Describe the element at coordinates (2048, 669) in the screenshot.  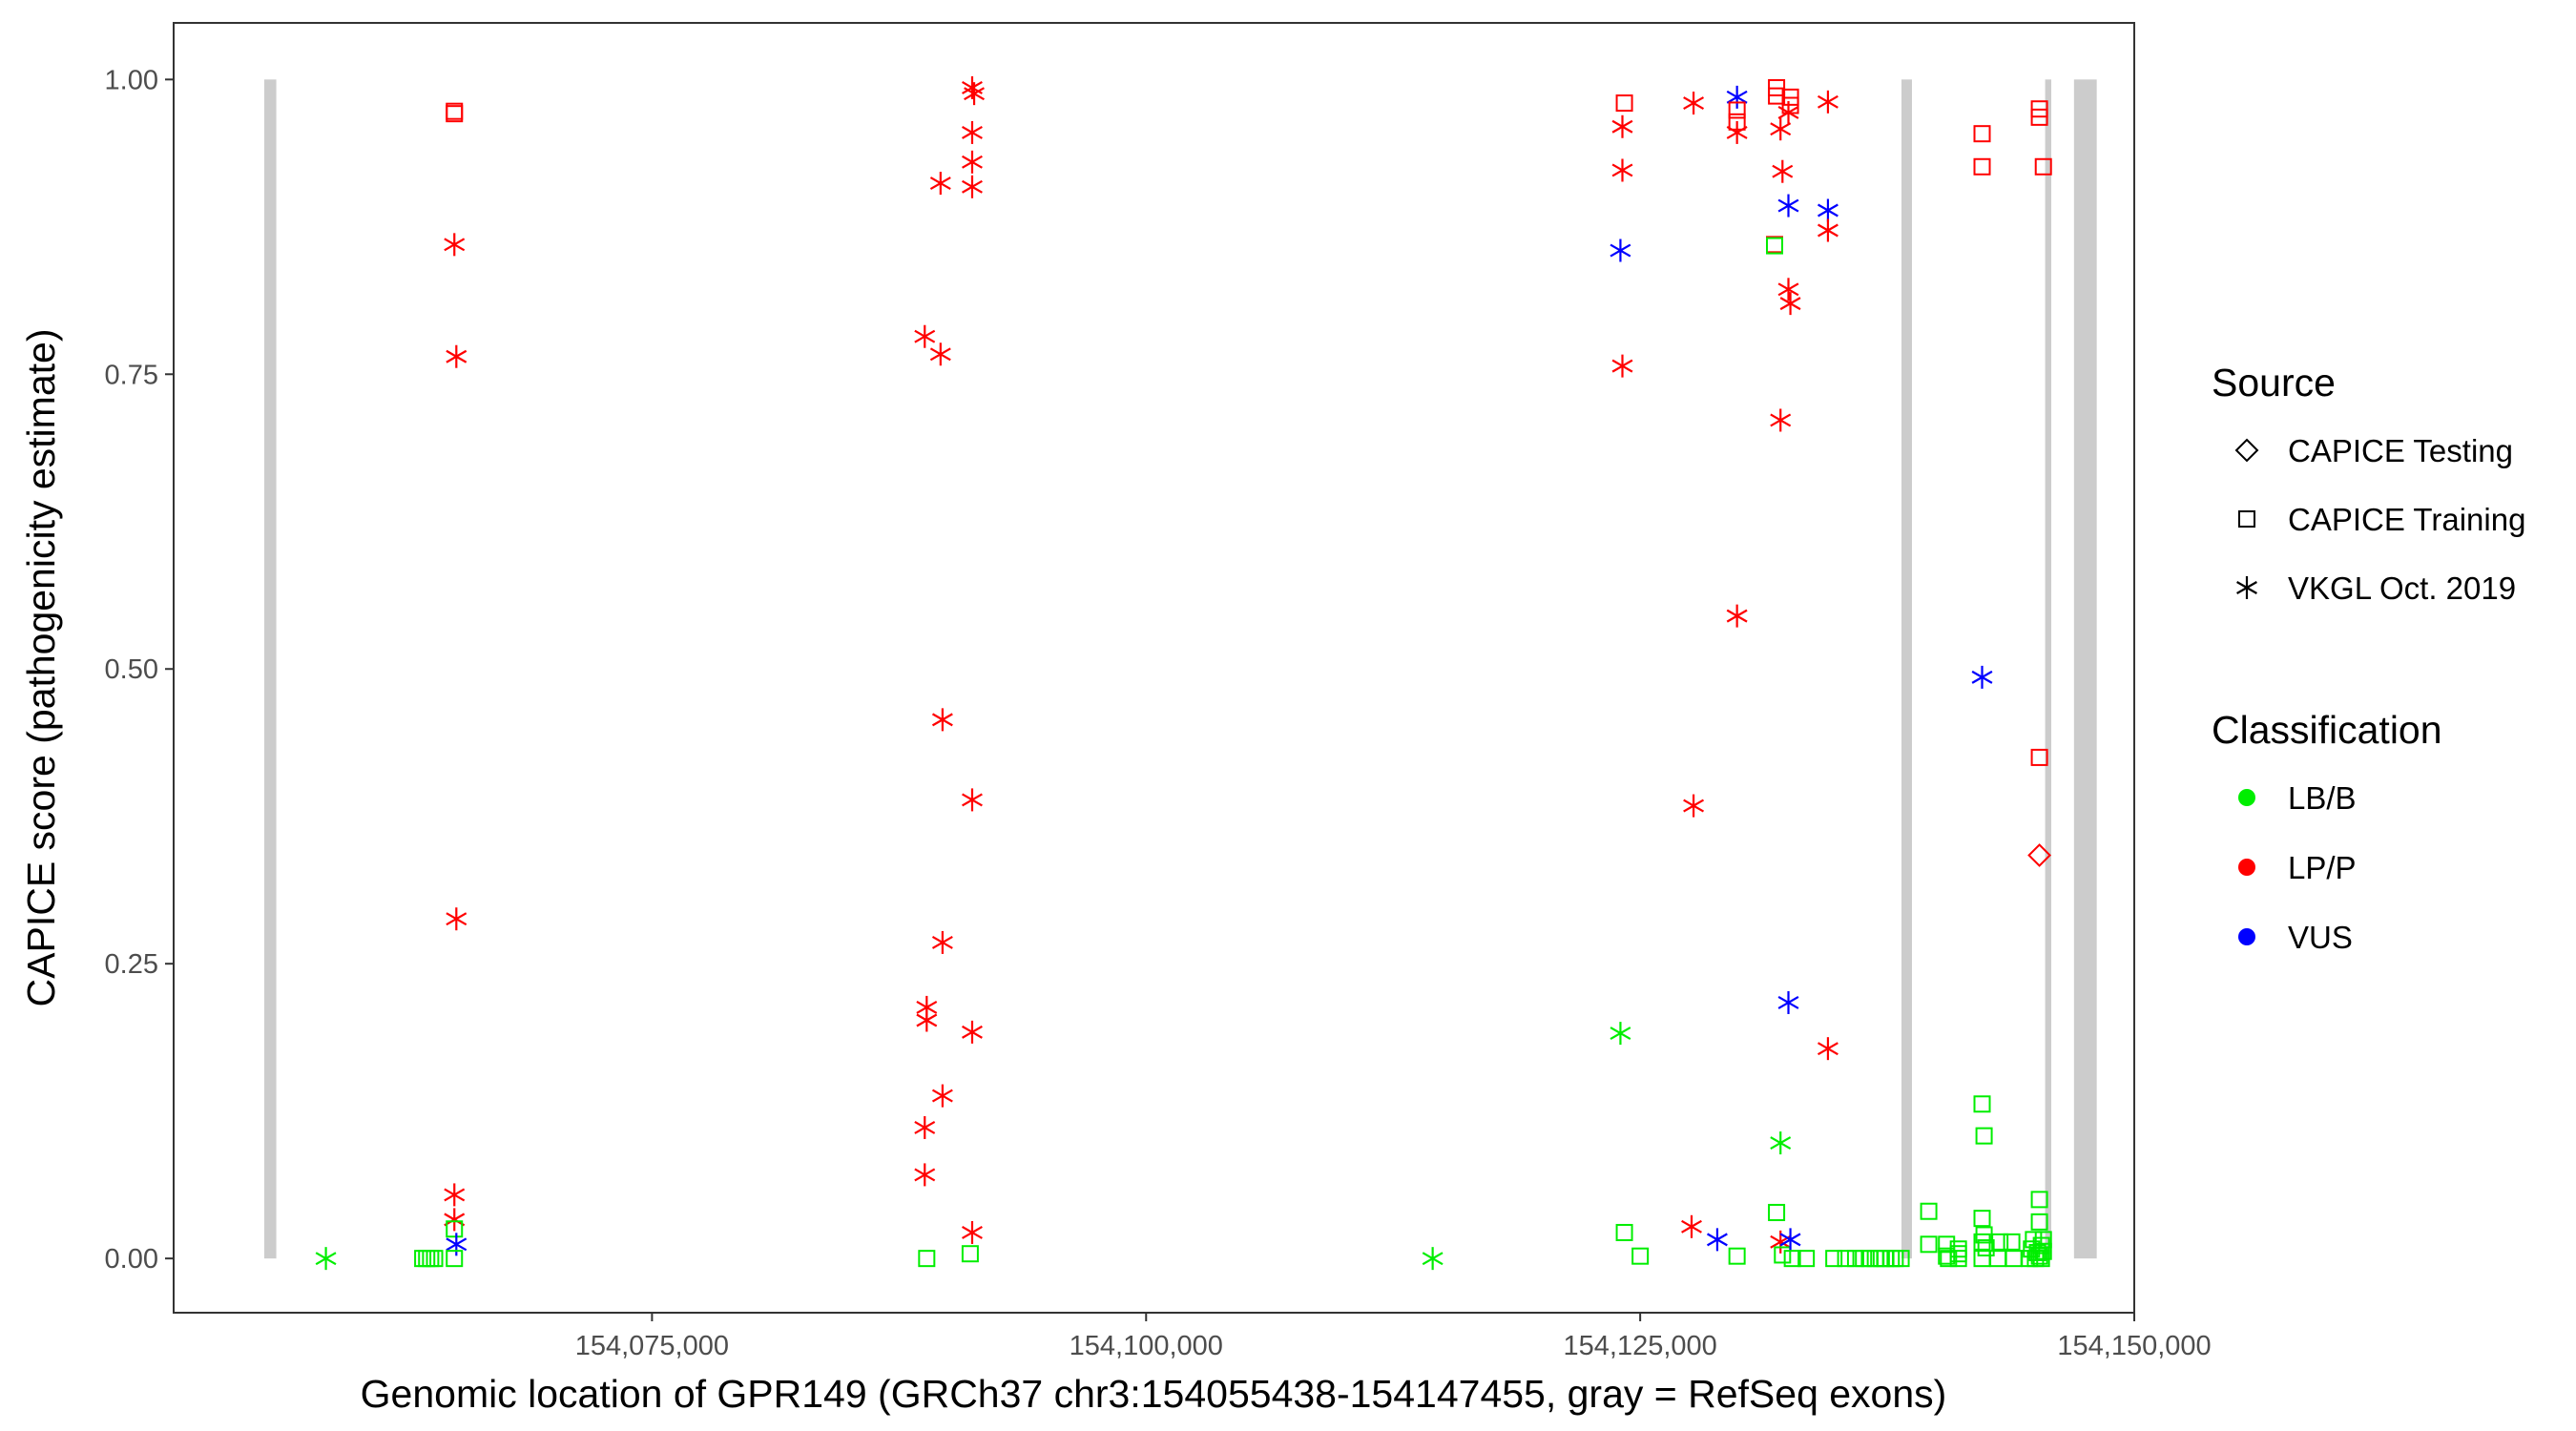
I see `exon-band` at that location.